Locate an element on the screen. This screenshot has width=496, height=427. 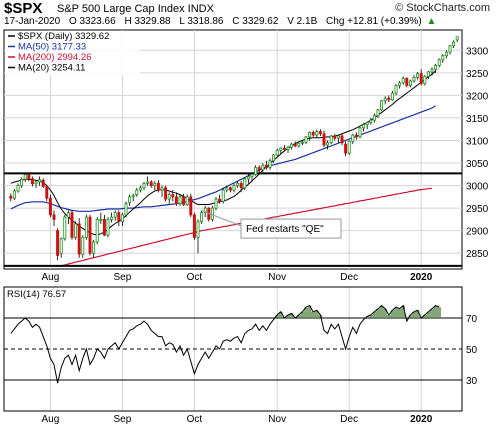
quote-change: Chg +12.81 (+0.39%) is located at coordinates (374, 21).